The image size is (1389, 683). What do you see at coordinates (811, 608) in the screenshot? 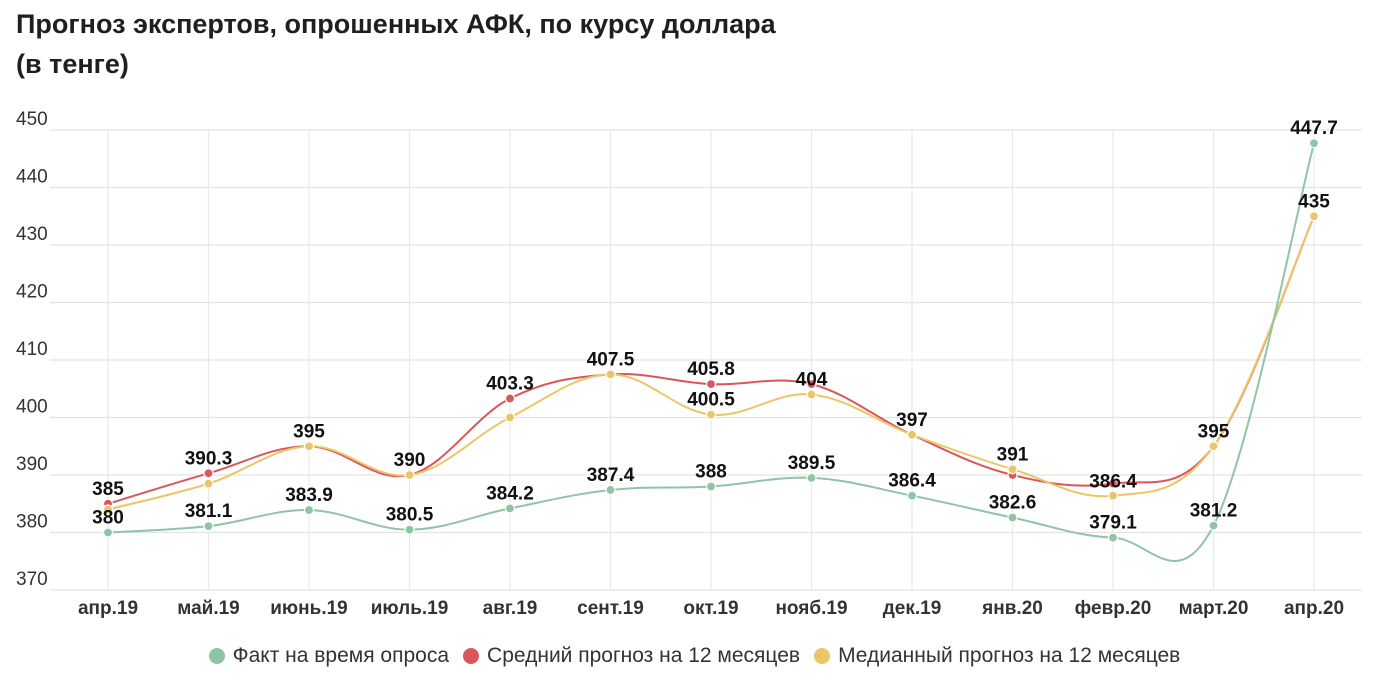
I see `x-tick-label: нояб.19` at bounding box center [811, 608].